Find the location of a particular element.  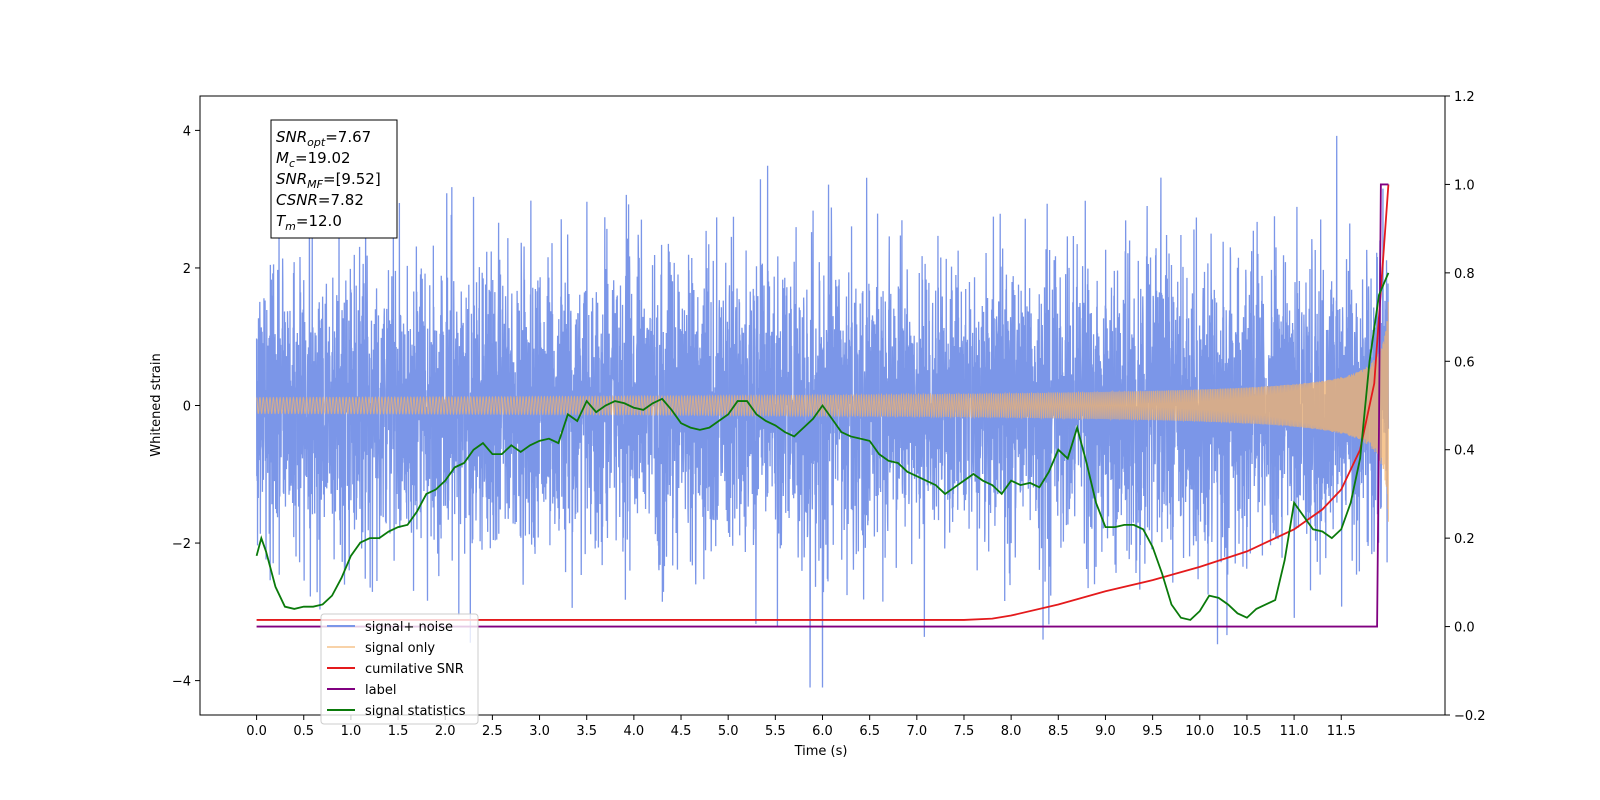

x-tick-label: 5.5 is located at coordinates (775, 731).